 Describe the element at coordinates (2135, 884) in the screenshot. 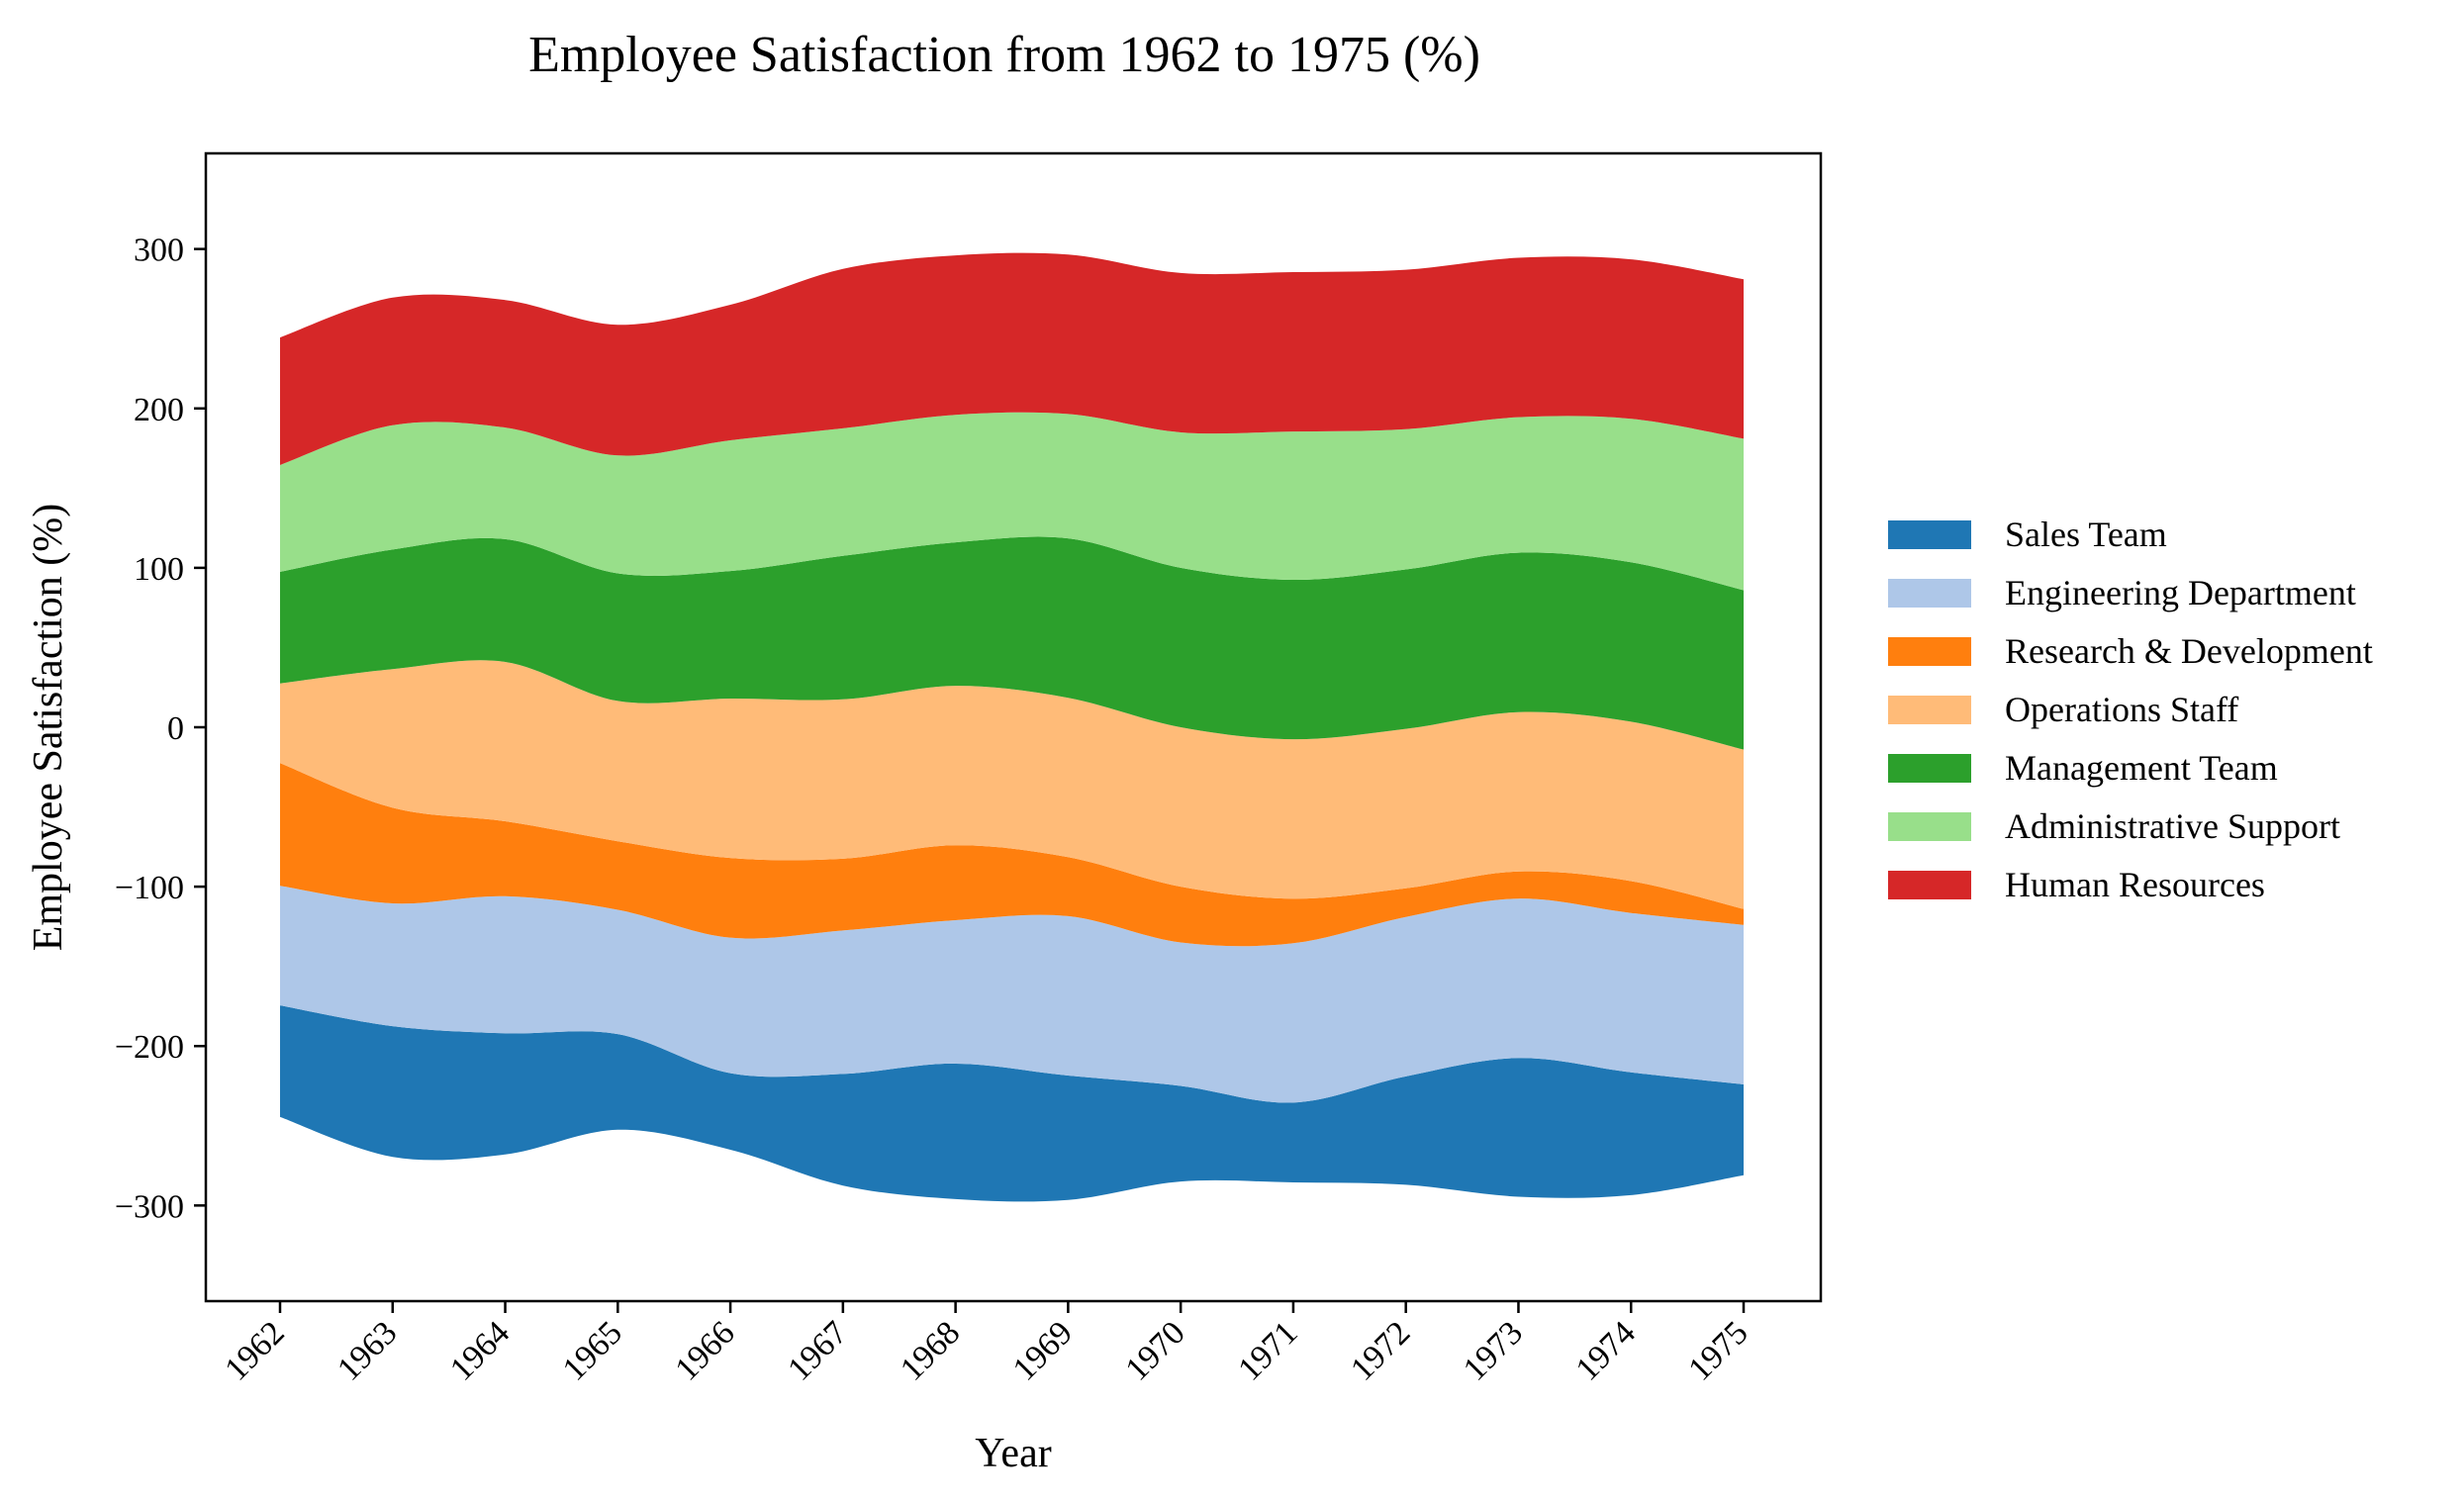

I see `legend-label-human-resources: Human Resources` at that location.